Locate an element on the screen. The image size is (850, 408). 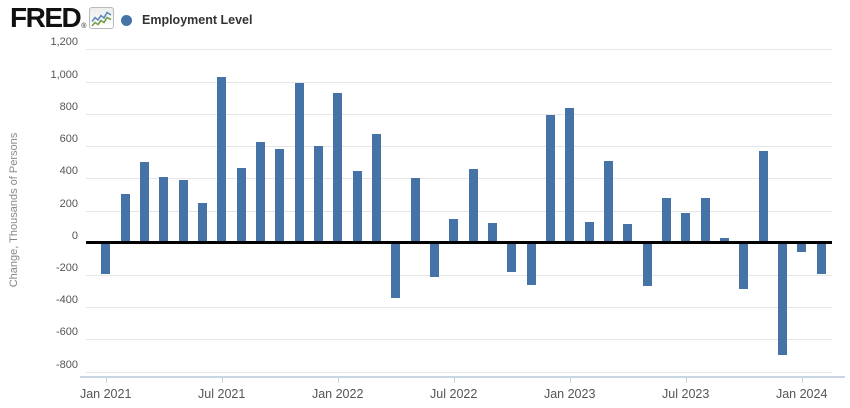
x-tick-label: Jul 2021 is located at coordinates (222, 394).